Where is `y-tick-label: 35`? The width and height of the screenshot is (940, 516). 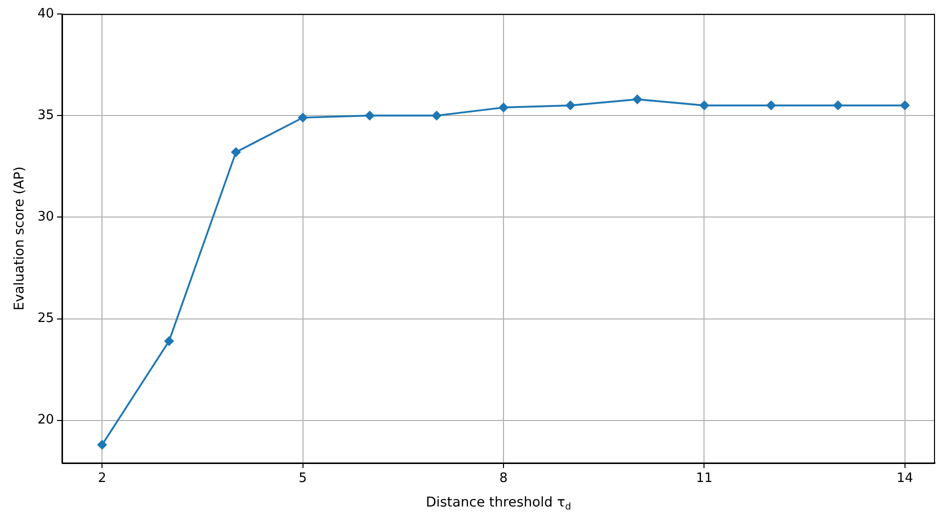
y-tick-label: 35 is located at coordinates (45, 115).